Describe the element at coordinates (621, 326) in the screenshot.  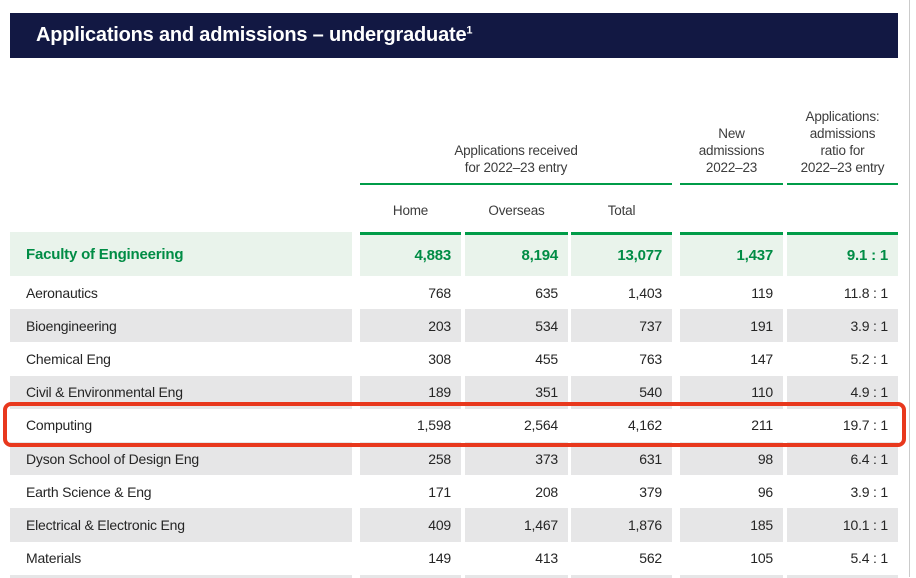
I see `total-value: 737` at that location.